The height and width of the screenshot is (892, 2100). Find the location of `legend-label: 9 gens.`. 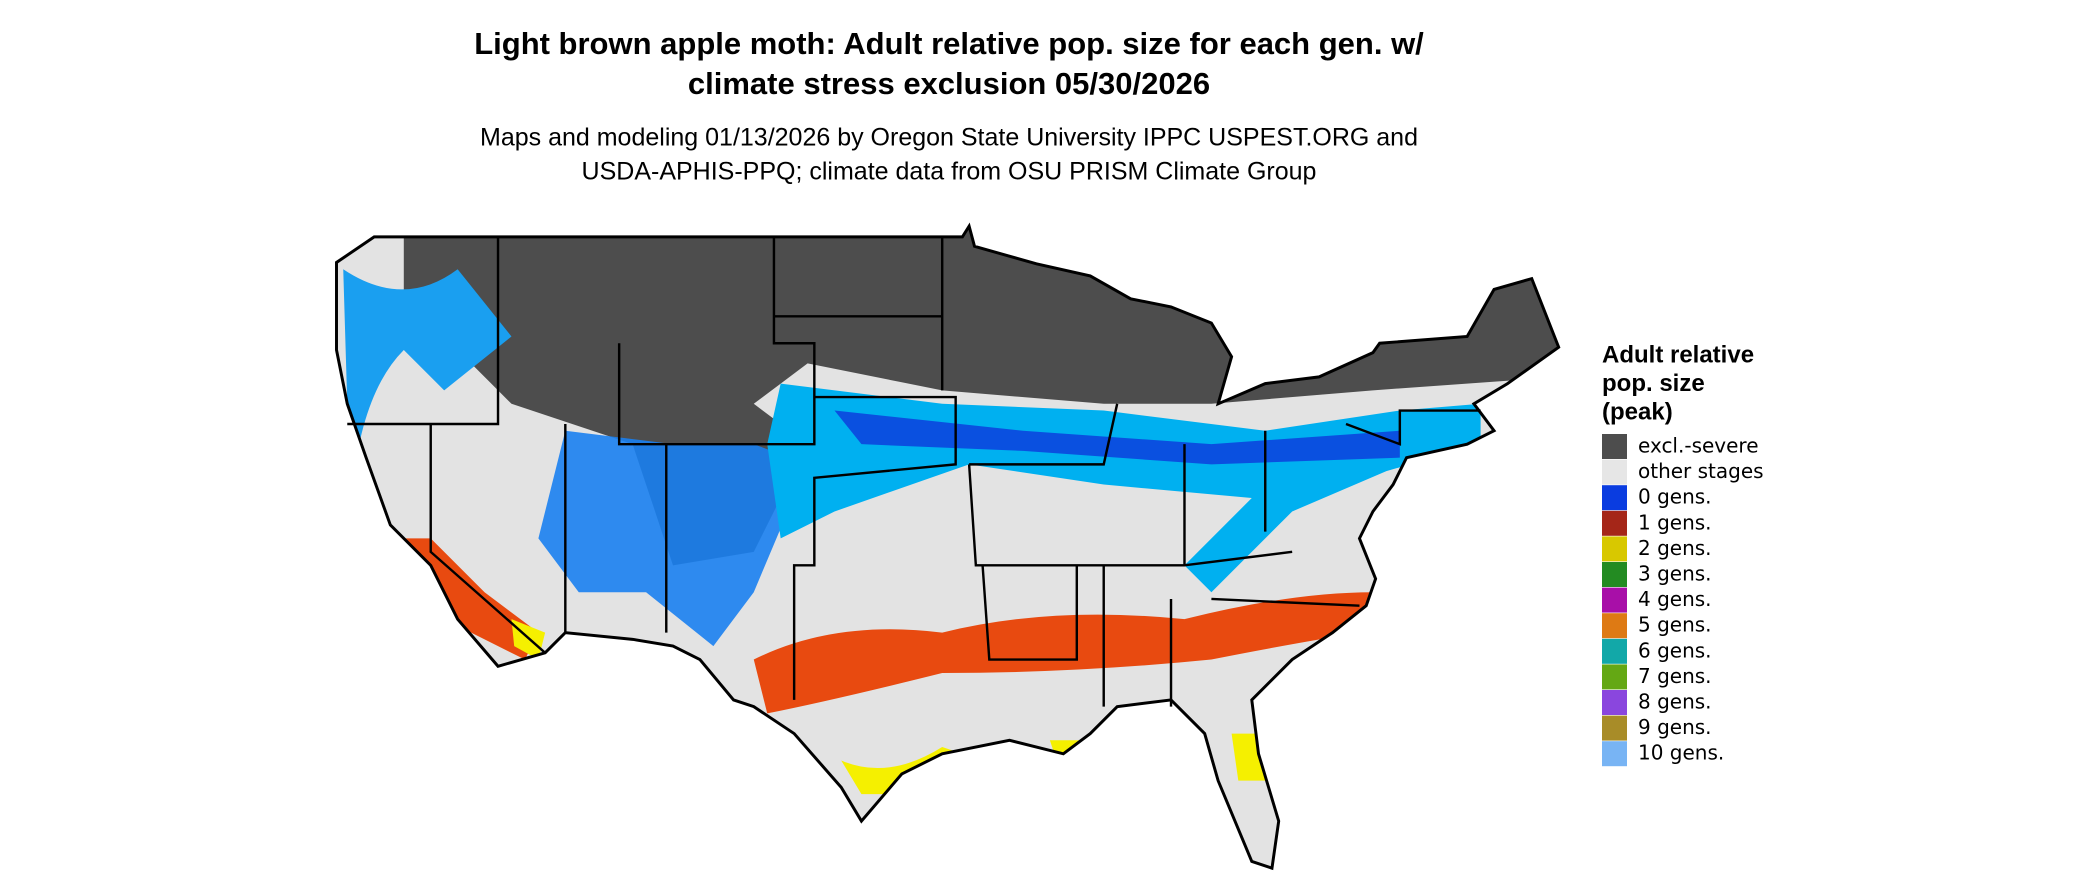

legend-label: 9 gens. is located at coordinates (1675, 727).